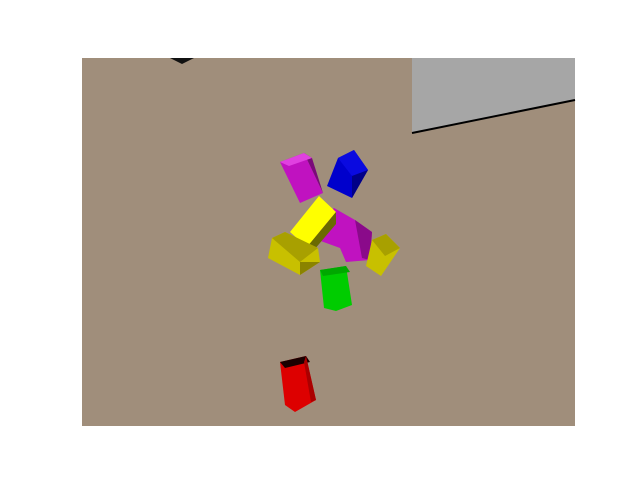  What do you see at coordinates (336, 288) in the screenshot?
I see `green-block` at bounding box center [336, 288].